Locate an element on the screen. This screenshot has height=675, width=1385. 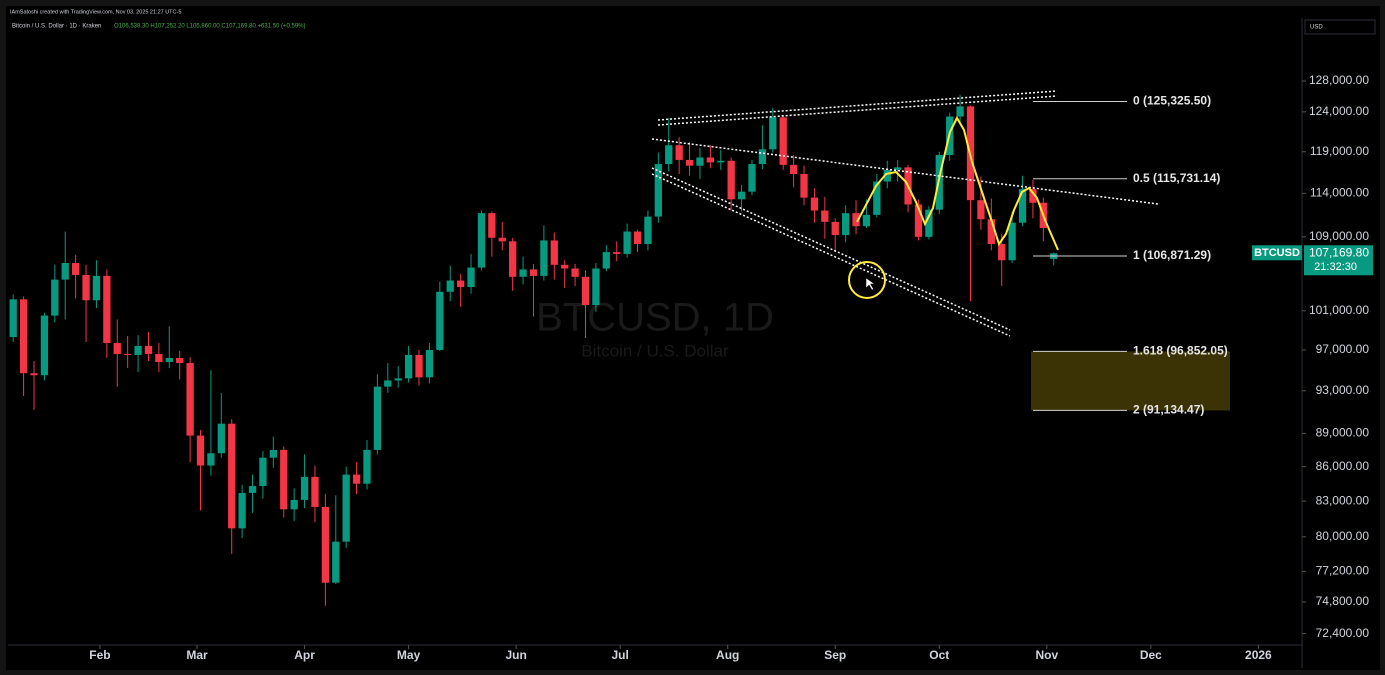
watermark-subtitle: Bitcoin / U.S. Dollar is located at coordinates (655, 350).